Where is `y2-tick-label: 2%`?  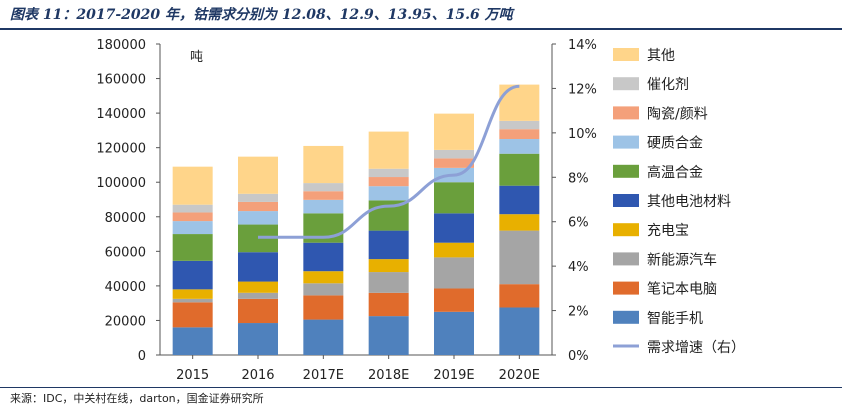
y2-tick-label: 2% is located at coordinates (578, 312).